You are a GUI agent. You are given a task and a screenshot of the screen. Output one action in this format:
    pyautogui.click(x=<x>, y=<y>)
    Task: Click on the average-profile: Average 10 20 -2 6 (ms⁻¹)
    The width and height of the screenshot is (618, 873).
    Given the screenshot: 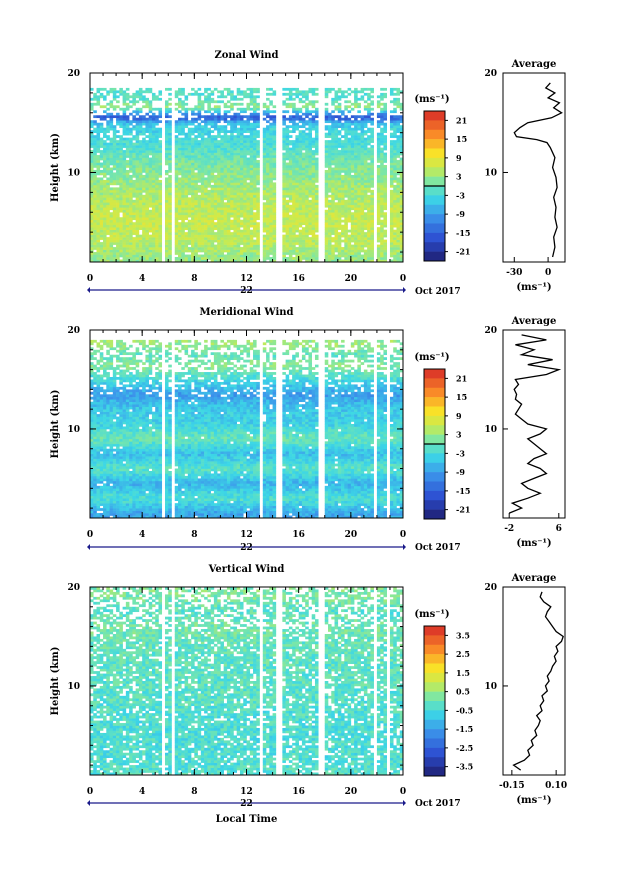 What is the action you would take?
    pyautogui.click(x=525, y=432)
    